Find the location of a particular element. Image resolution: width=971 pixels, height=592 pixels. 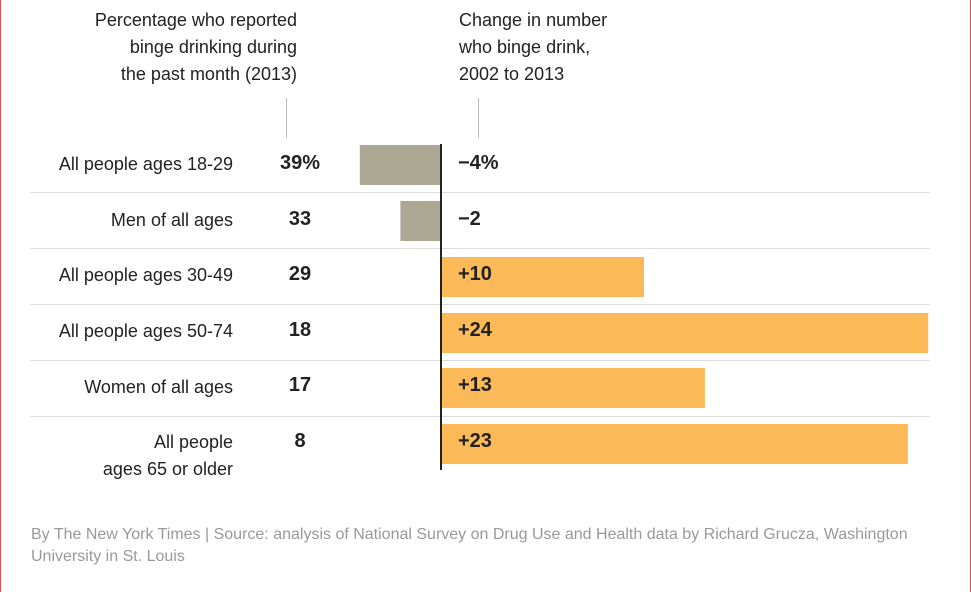

change-header-tick is located at coordinates (478, 118).